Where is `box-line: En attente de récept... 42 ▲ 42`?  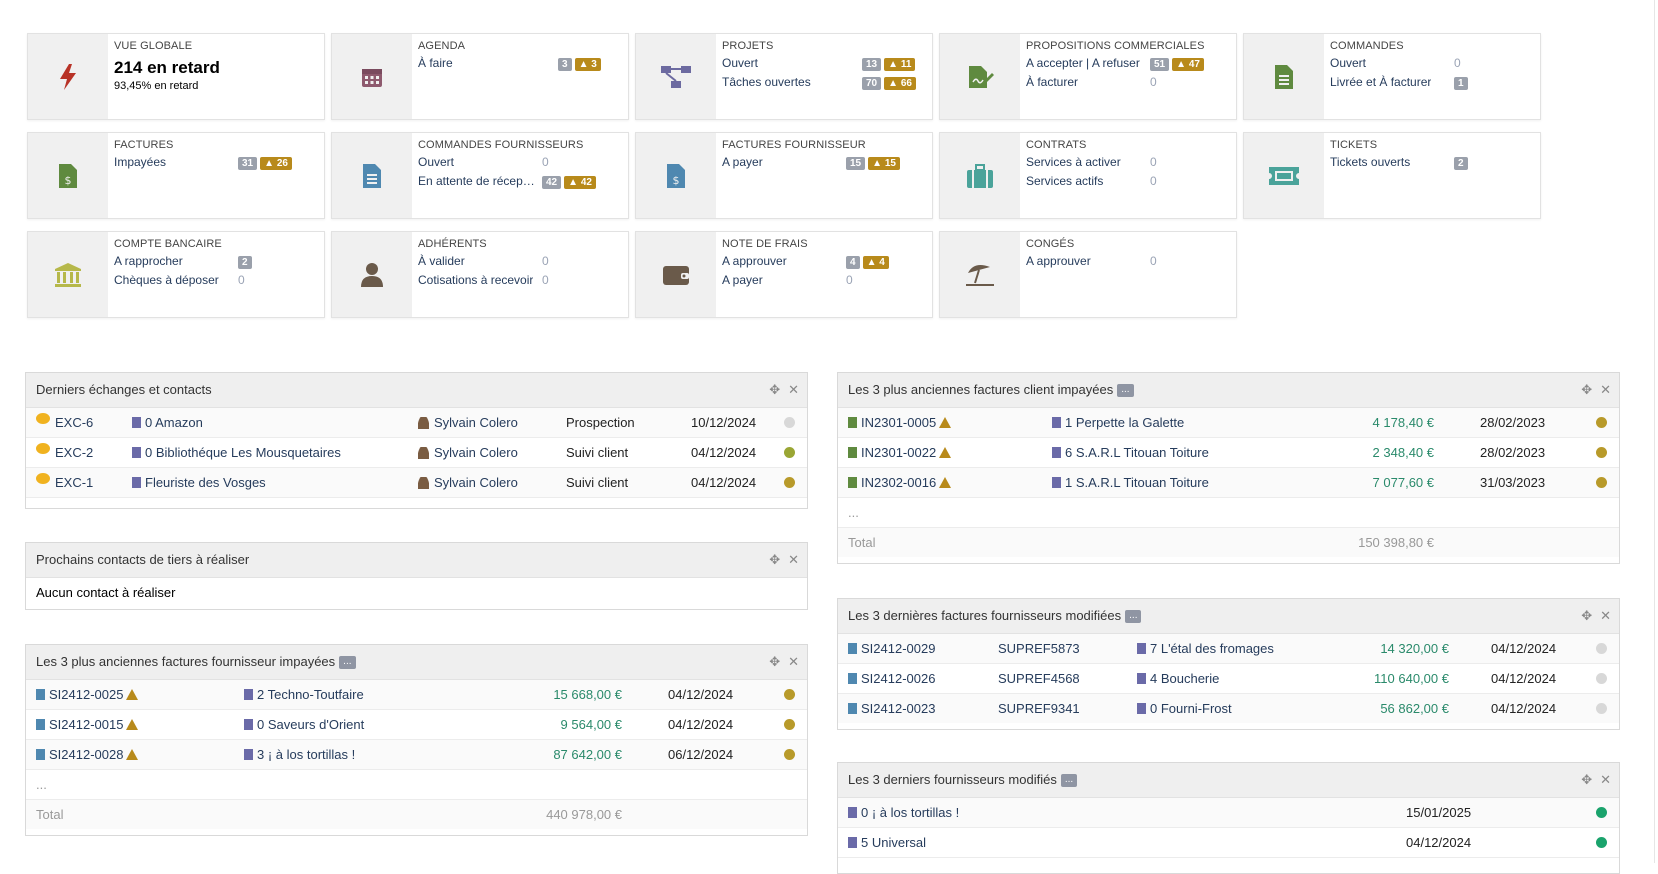 box-line: En attente de récept... 42 ▲ 42 is located at coordinates (520, 183).